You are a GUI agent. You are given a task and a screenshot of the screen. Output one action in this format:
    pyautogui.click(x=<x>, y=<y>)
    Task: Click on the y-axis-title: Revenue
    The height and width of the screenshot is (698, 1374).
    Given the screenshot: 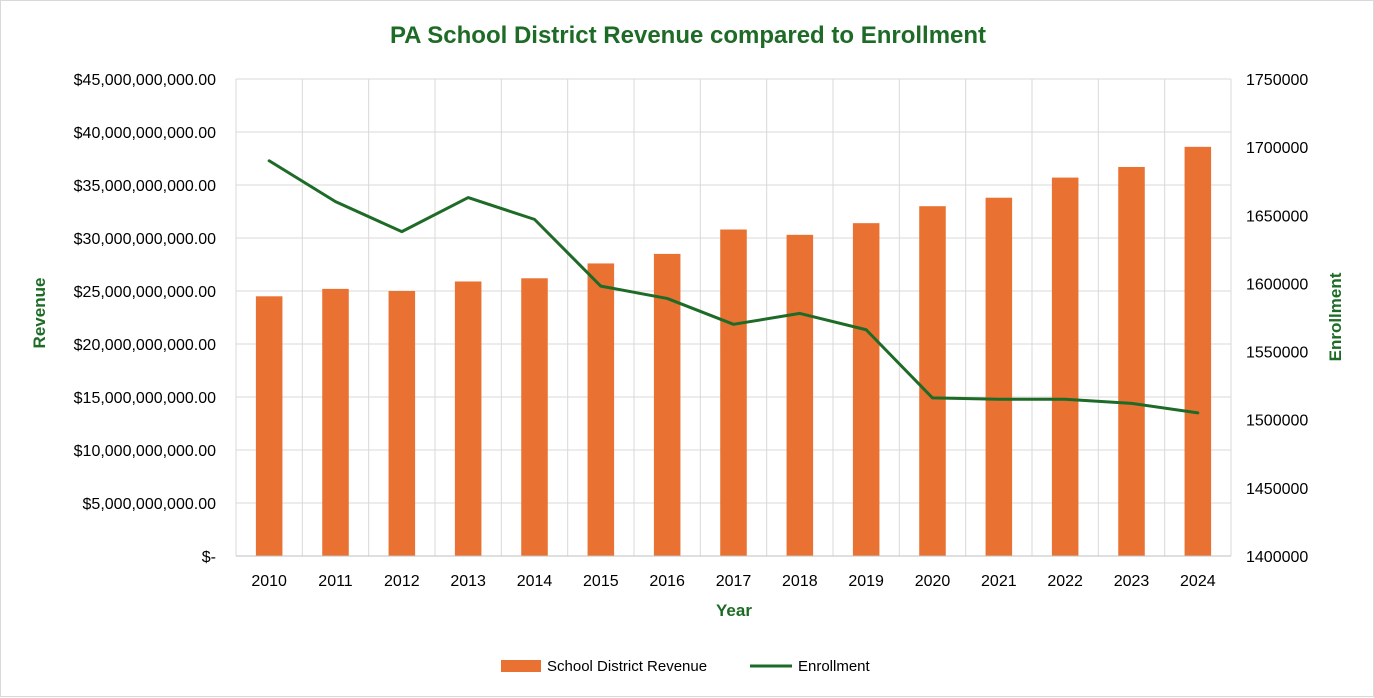 What is the action you would take?
    pyautogui.click(x=39, y=313)
    